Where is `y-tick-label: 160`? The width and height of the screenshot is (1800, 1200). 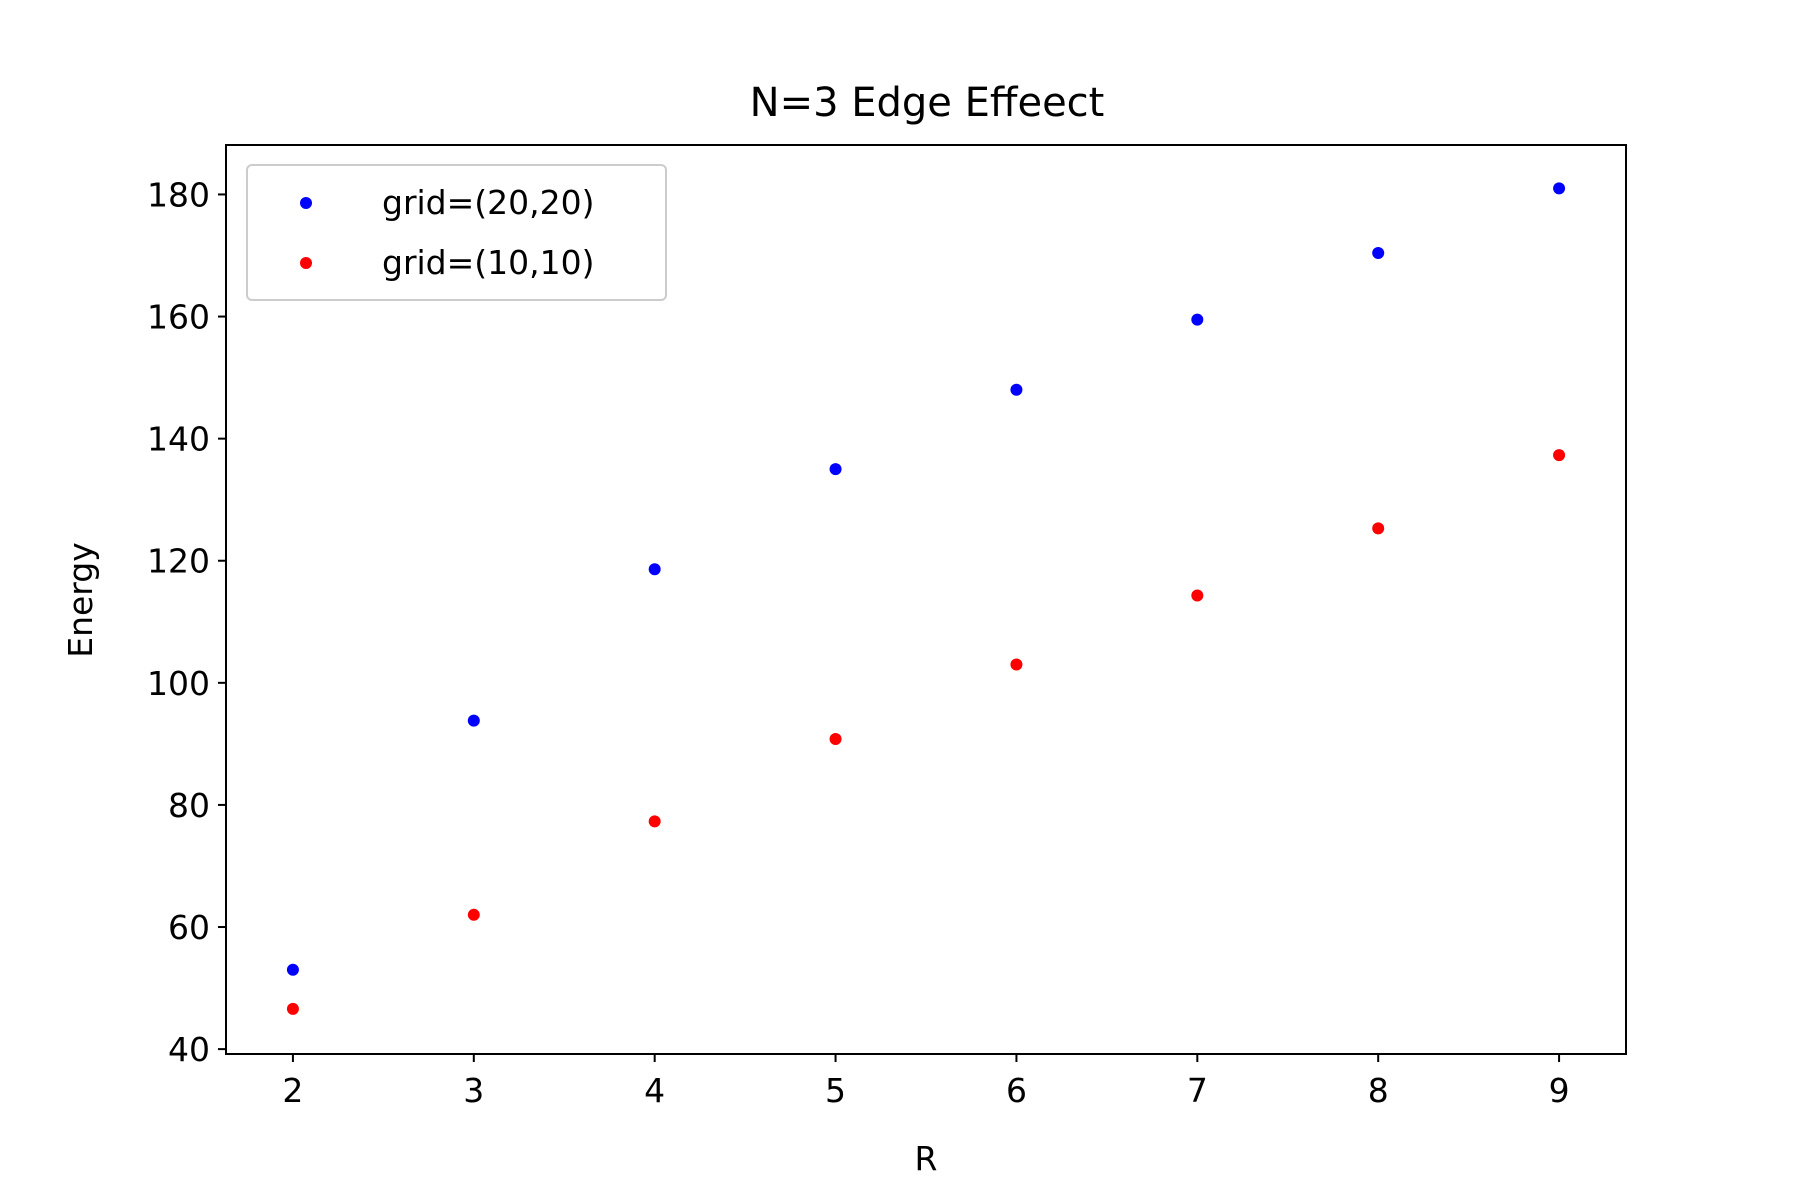
y-tick-label: 160 is located at coordinates (178, 317).